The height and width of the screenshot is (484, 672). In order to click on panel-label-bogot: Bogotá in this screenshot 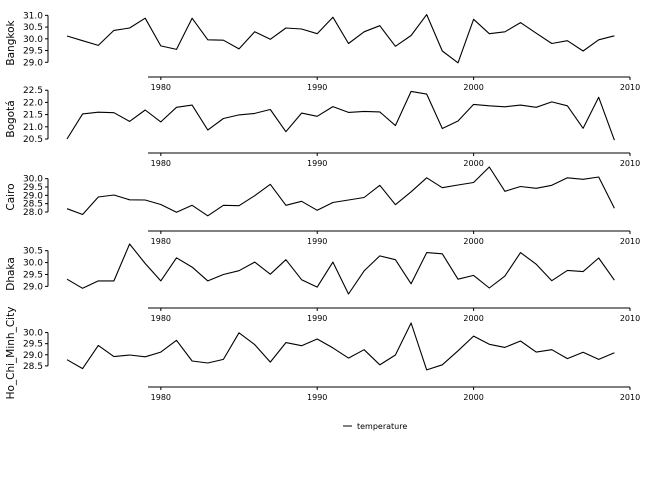, I will do `click(11, 118)`.